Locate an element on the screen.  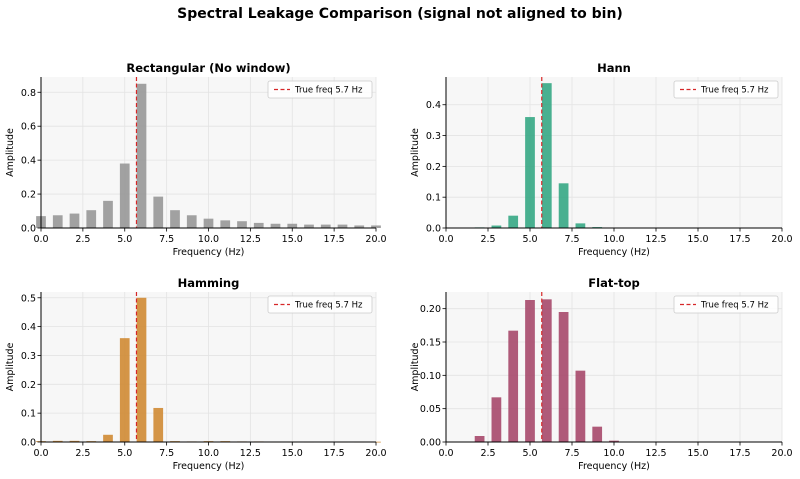
panel-title: Hann is located at coordinates (614, 68).